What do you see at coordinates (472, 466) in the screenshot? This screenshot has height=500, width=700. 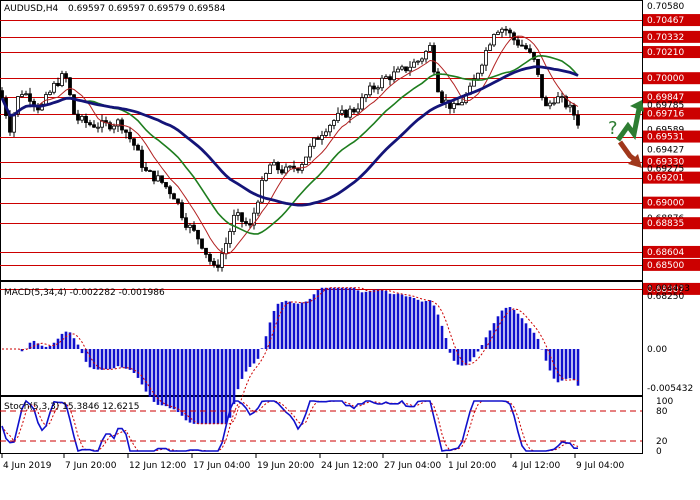 I see `time-label: 1 Jul 20:00` at bounding box center [472, 466].